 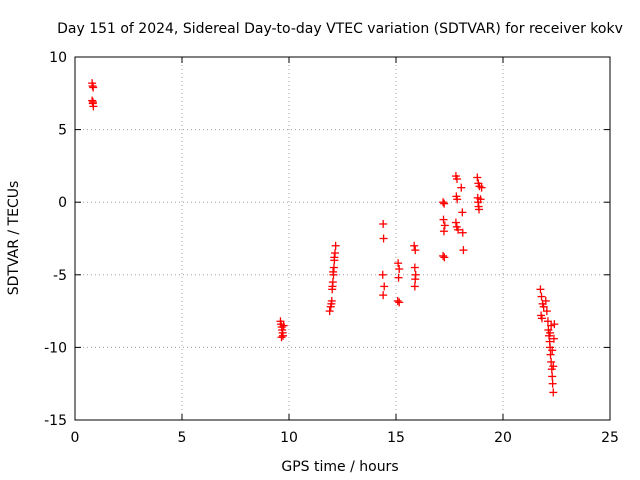 What do you see at coordinates (55, 421) in the screenshot?
I see `y-tick-label: -15` at bounding box center [55, 421].